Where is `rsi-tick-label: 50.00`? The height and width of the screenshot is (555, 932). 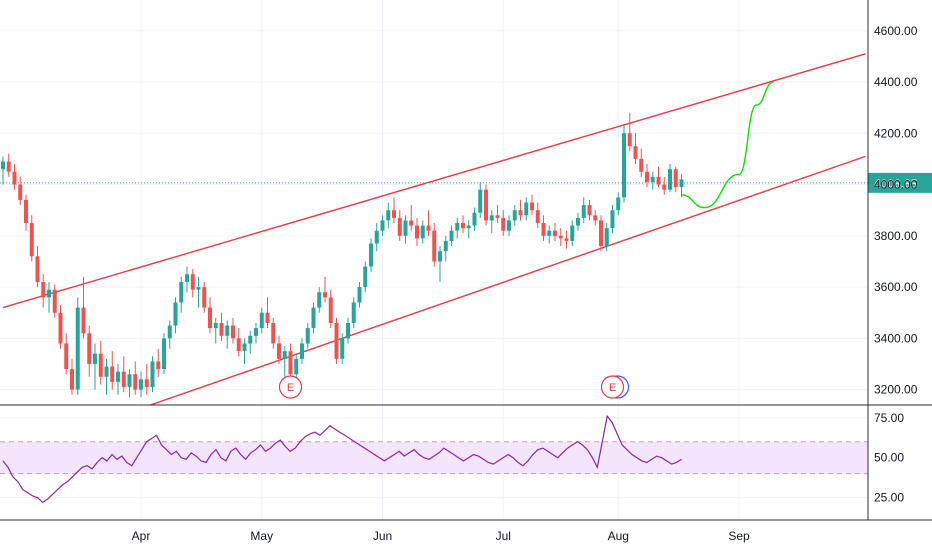
rsi-tick-label: 50.00 is located at coordinates (889, 458).